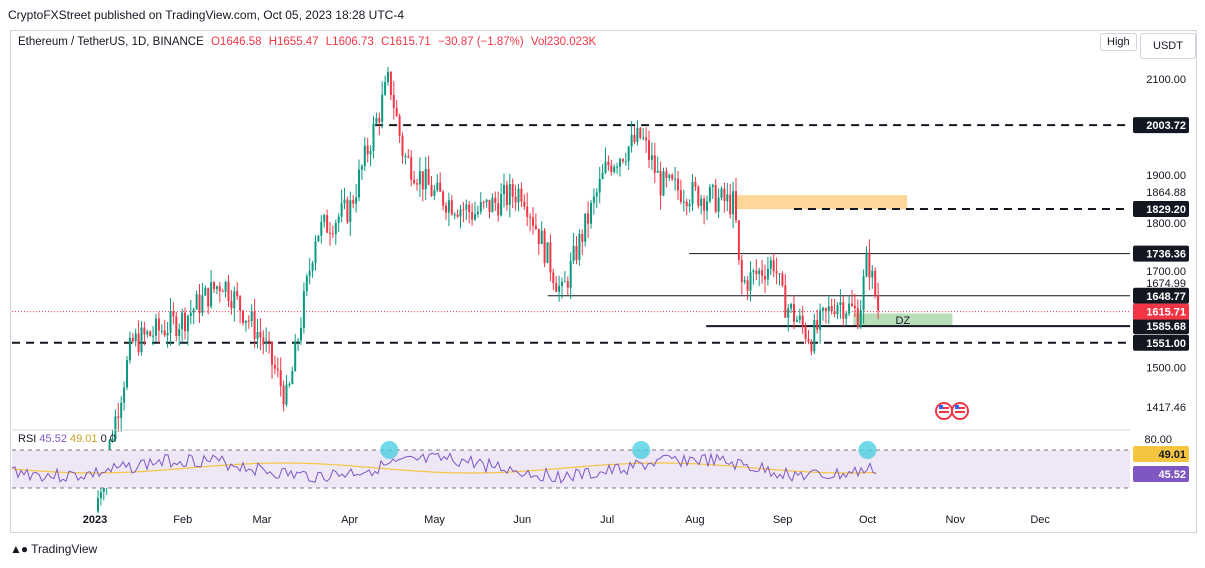  I want to click on level-tag-label: 1585.68, so click(1166, 327).